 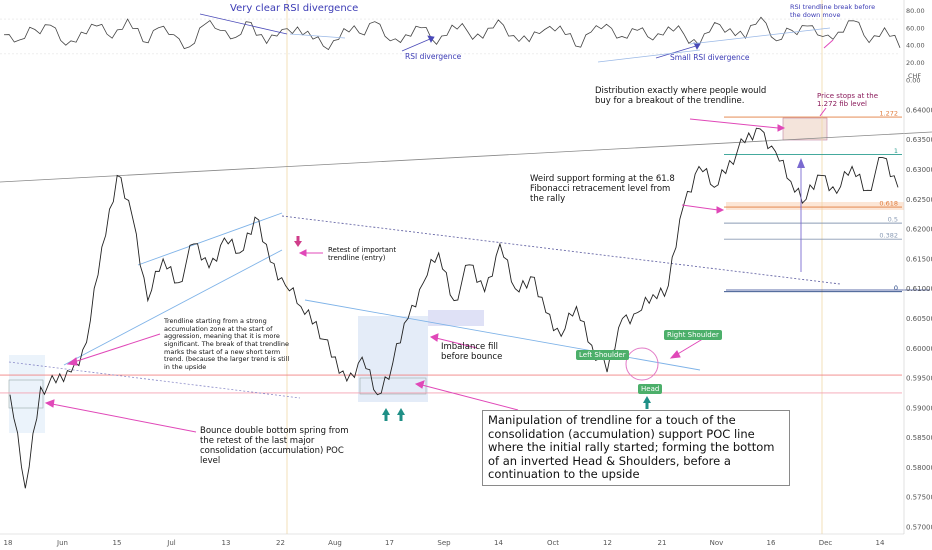 I want to click on fib-level-label: 1, so click(x=896, y=151).